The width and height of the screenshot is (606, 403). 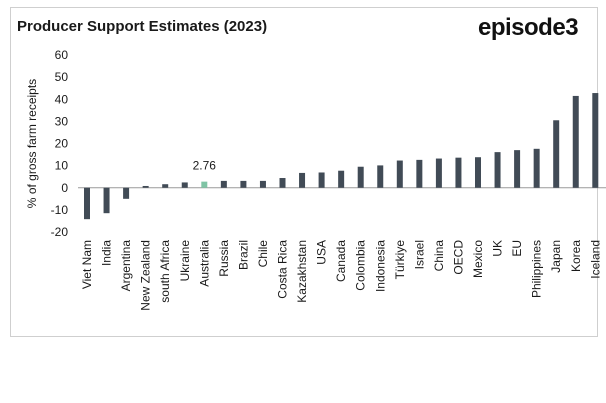 What do you see at coordinates (439, 256) in the screenshot?
I see `x-tick-label: China` at bounding box center [439, 256].